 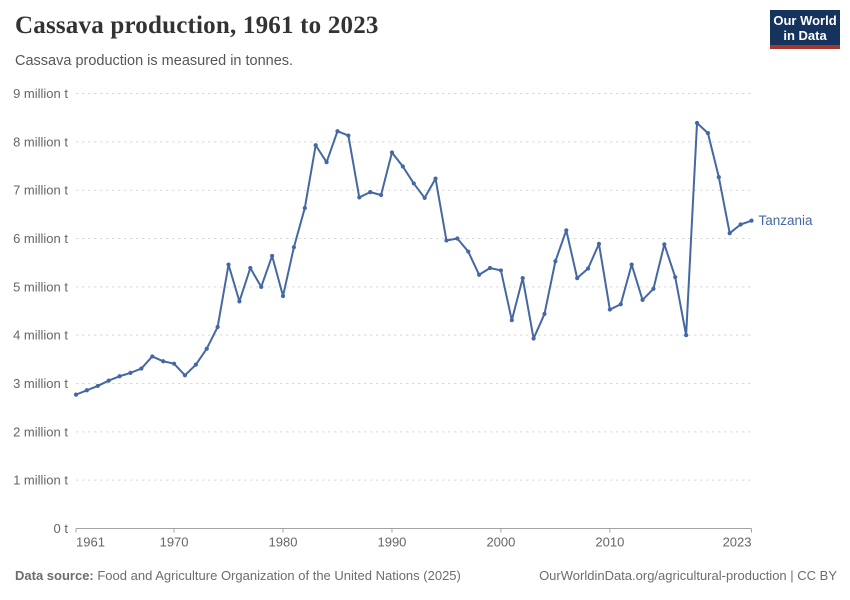 What do you see at coordinates (40, 286) in the screenshot?
I see `y-axis-tick-label: 5 million t` at bounding box center [40, 286].